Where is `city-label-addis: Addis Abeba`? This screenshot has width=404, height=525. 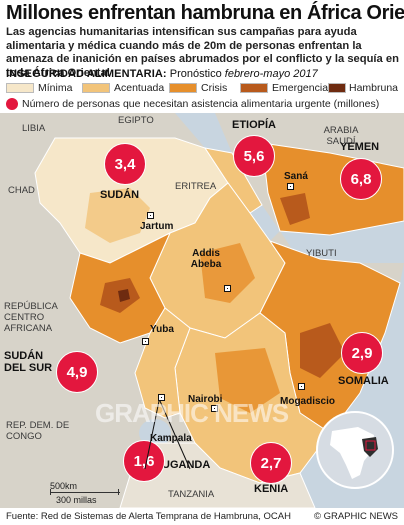
city-label-addis: Addis Abeba is located at coordinates (206, 259).